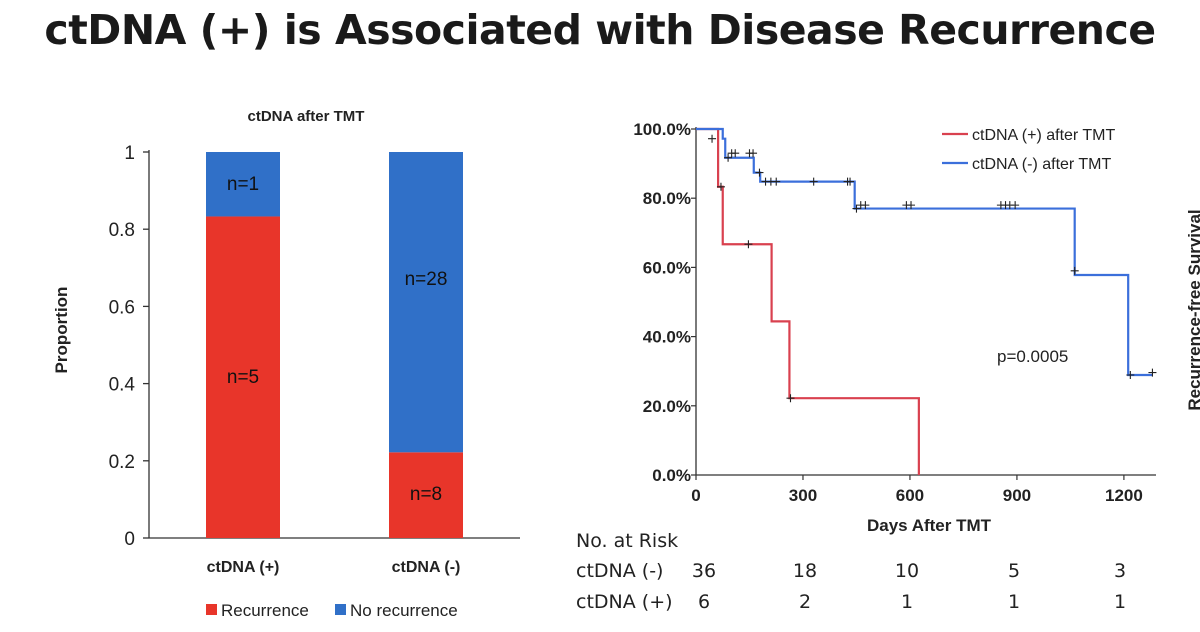  I want to click on km-x-tick-label: 300, so click(803, 495).